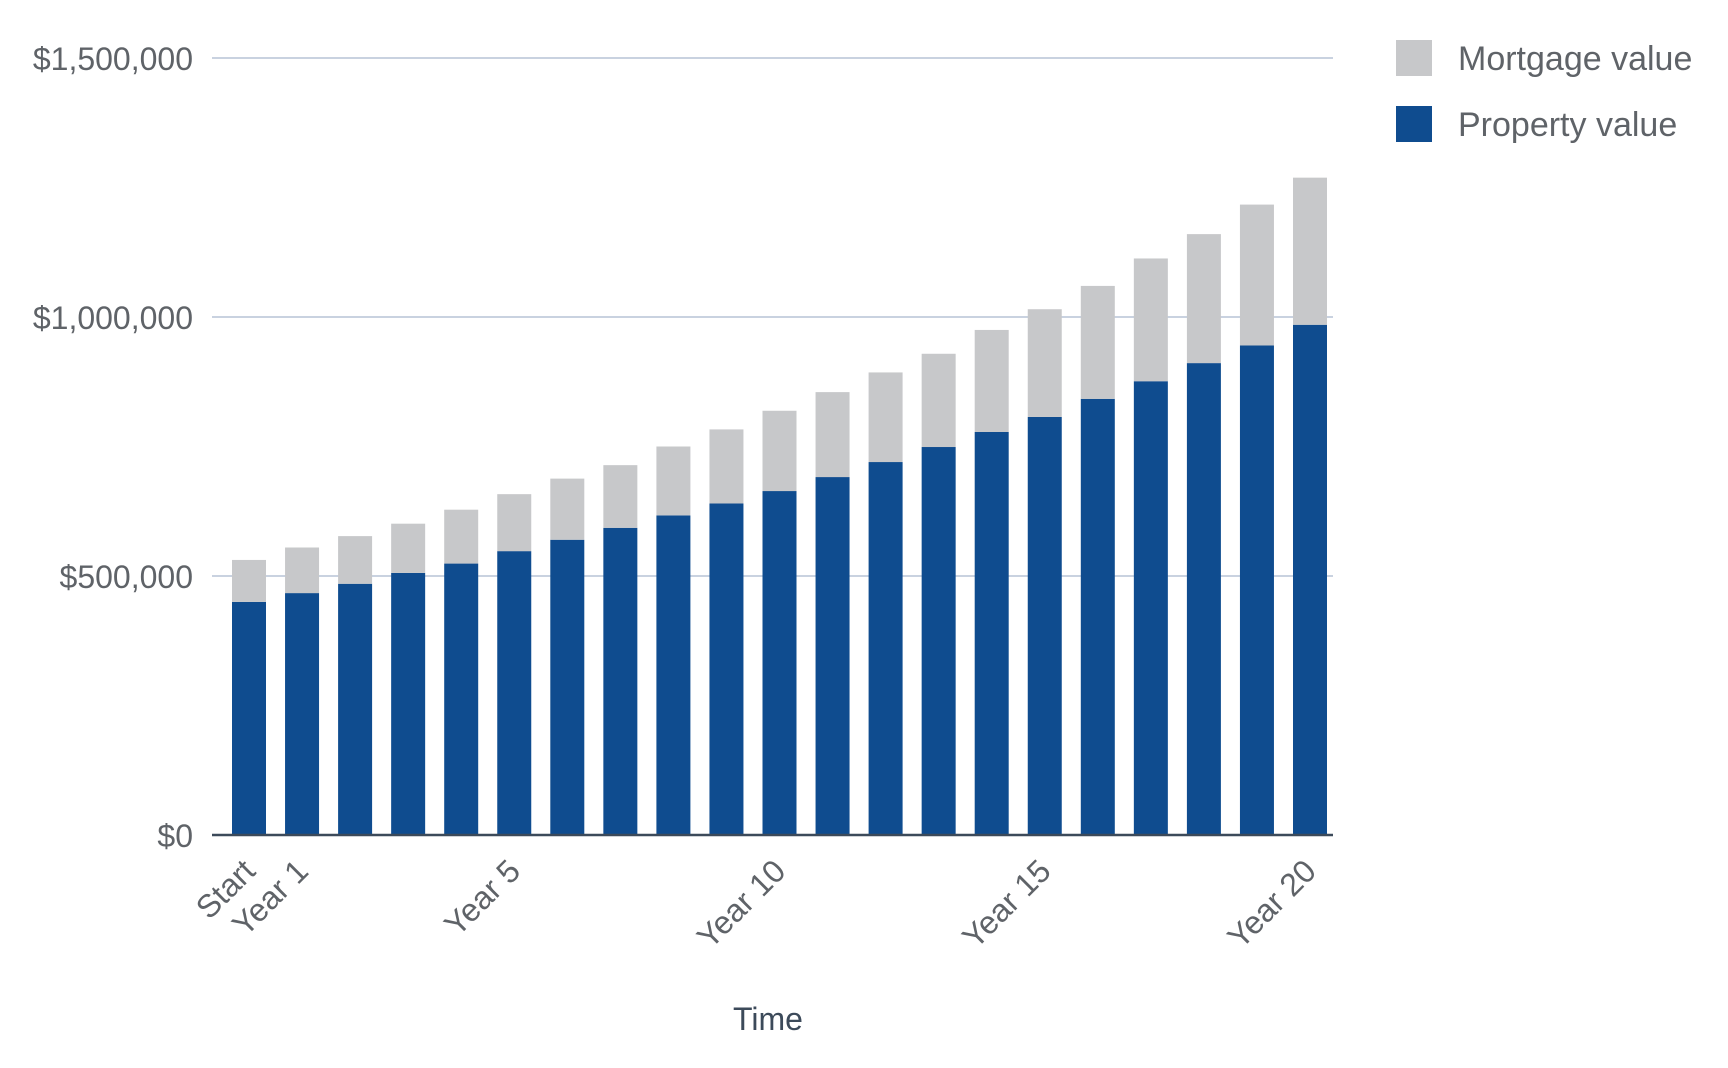 This screenshot has height=1068, width=1728. I want to click on y-tick-label: $0, so click(175, 836).